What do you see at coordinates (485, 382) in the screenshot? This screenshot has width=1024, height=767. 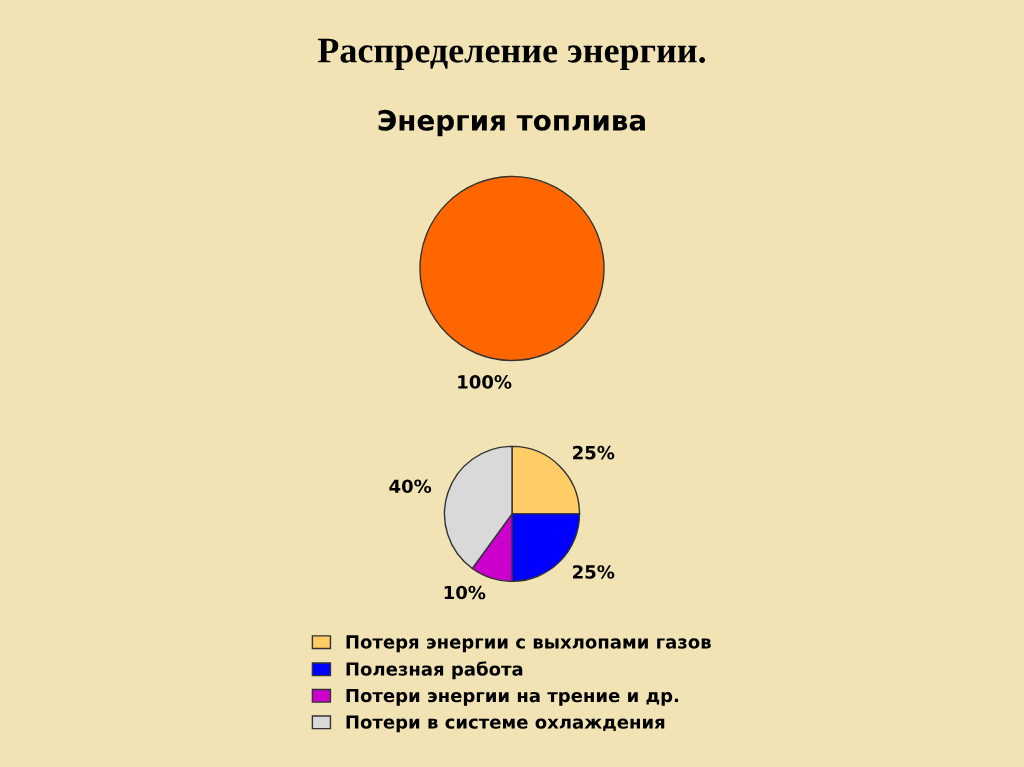 I see `data-label: 100%` at bounding box center [485, 382].